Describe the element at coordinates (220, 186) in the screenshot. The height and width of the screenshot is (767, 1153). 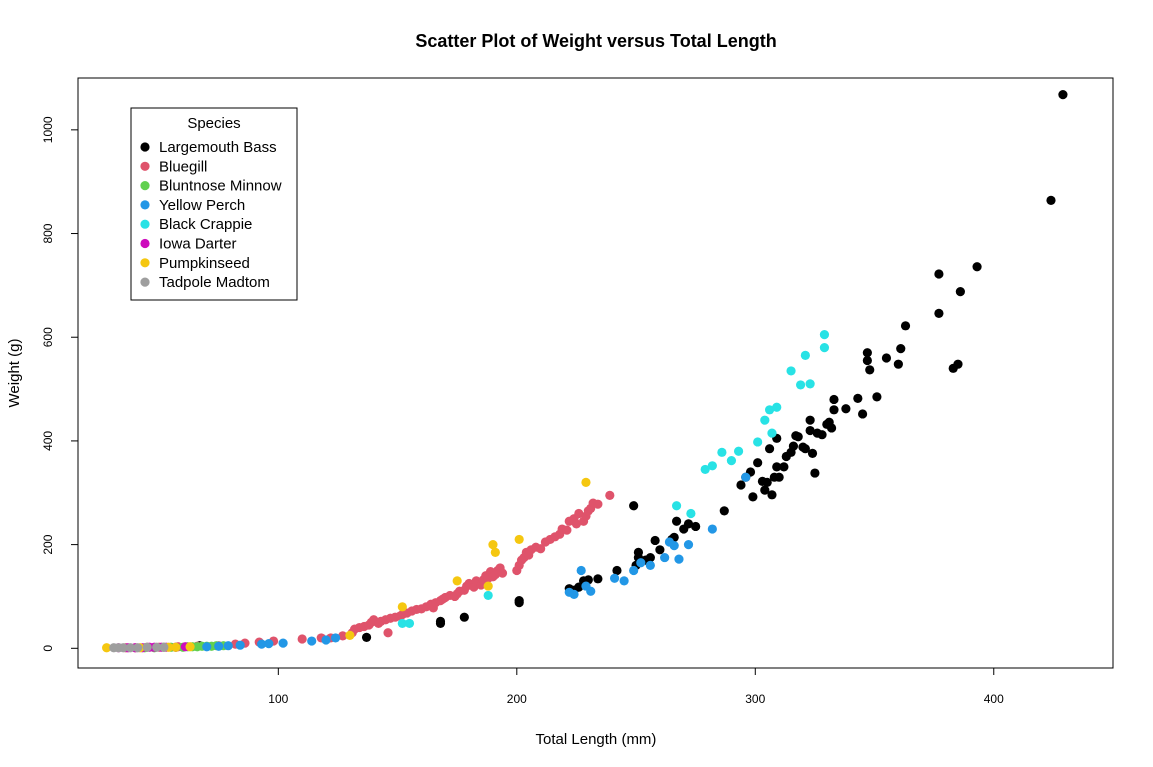
I see `legend-label: Bluntnose Minnow` at that location.